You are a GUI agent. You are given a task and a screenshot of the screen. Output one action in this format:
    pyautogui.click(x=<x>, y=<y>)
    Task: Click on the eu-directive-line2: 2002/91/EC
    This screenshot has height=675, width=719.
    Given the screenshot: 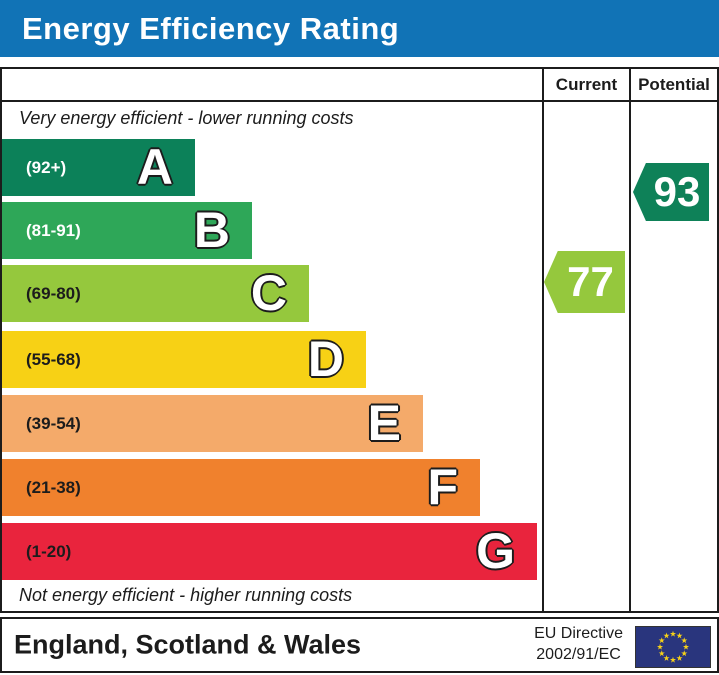 What is the action you would take?
    pyautogui.click(x=578, y=654)
    